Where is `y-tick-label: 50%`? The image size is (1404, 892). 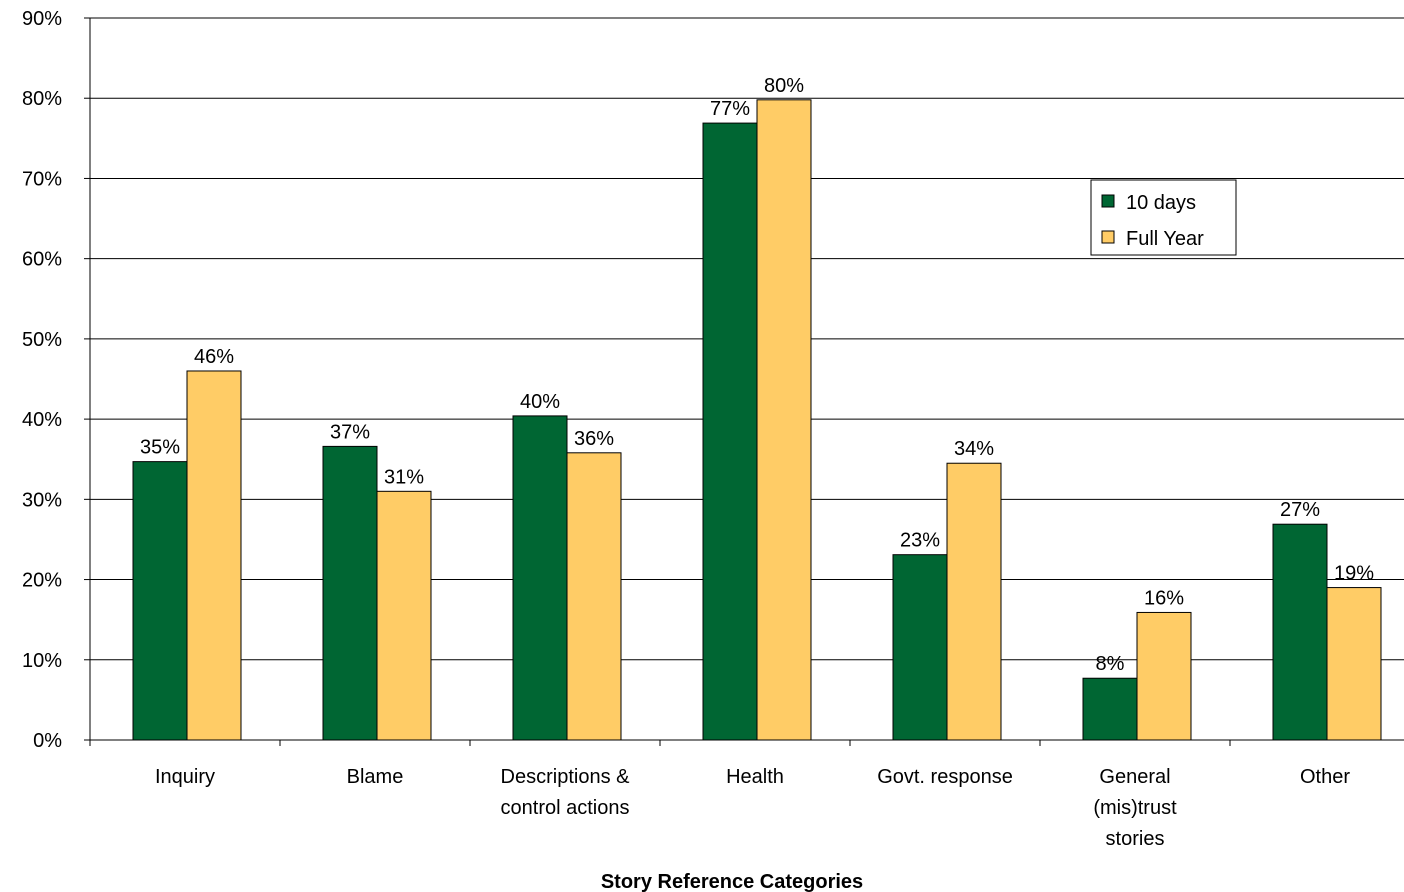 y-tick-label: 50% is located at coordinates (42, 340).